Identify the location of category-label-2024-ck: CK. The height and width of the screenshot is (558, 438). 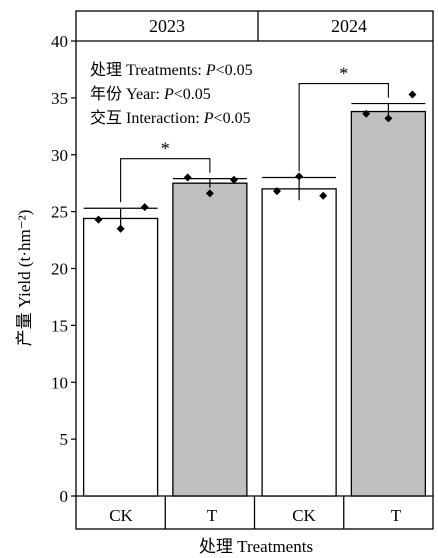
(304, 515).